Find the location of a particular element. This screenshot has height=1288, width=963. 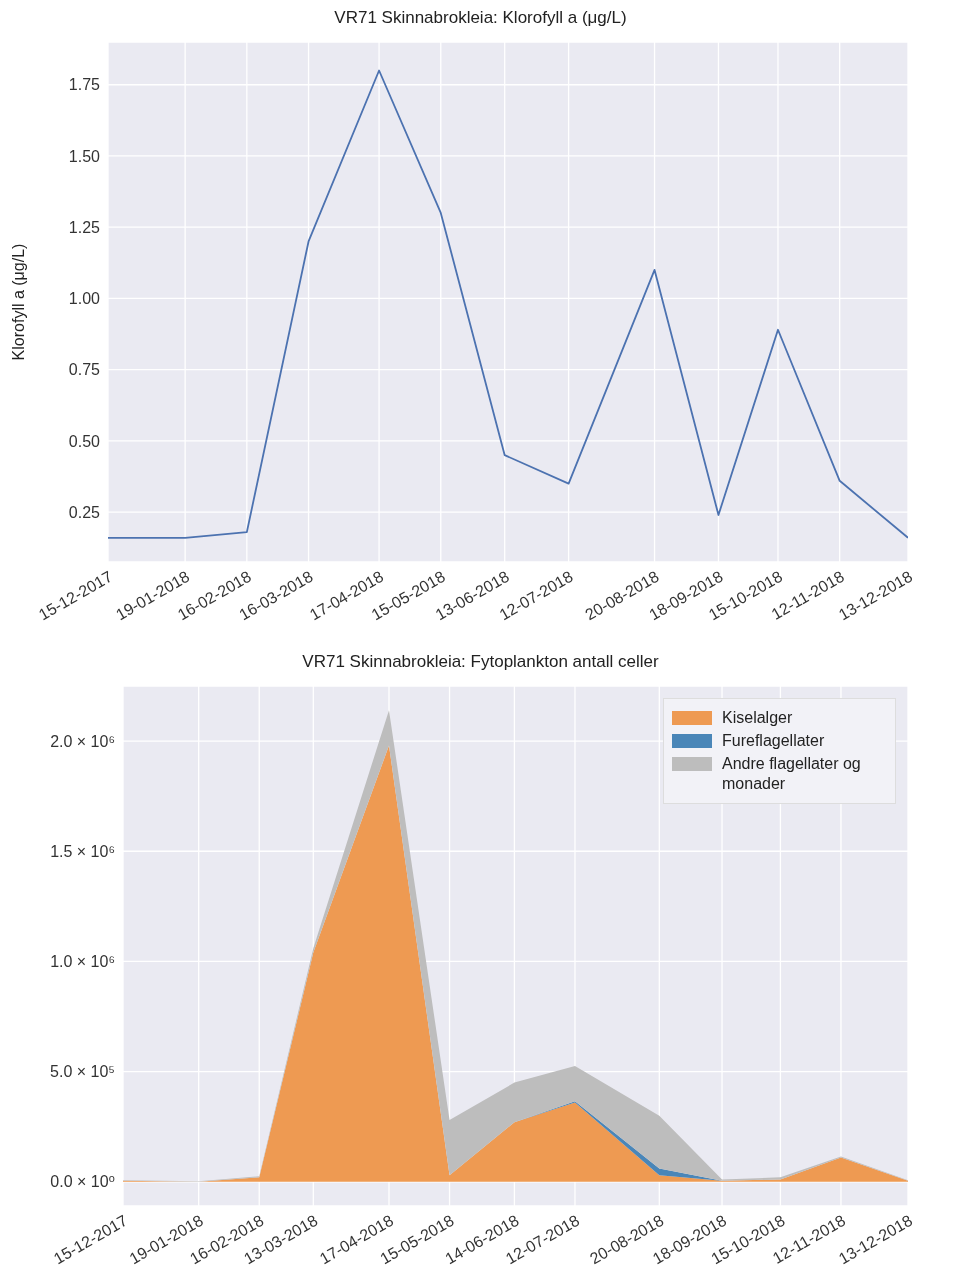

y-tick-label: 1.75 is located at coordinates (84, 85).